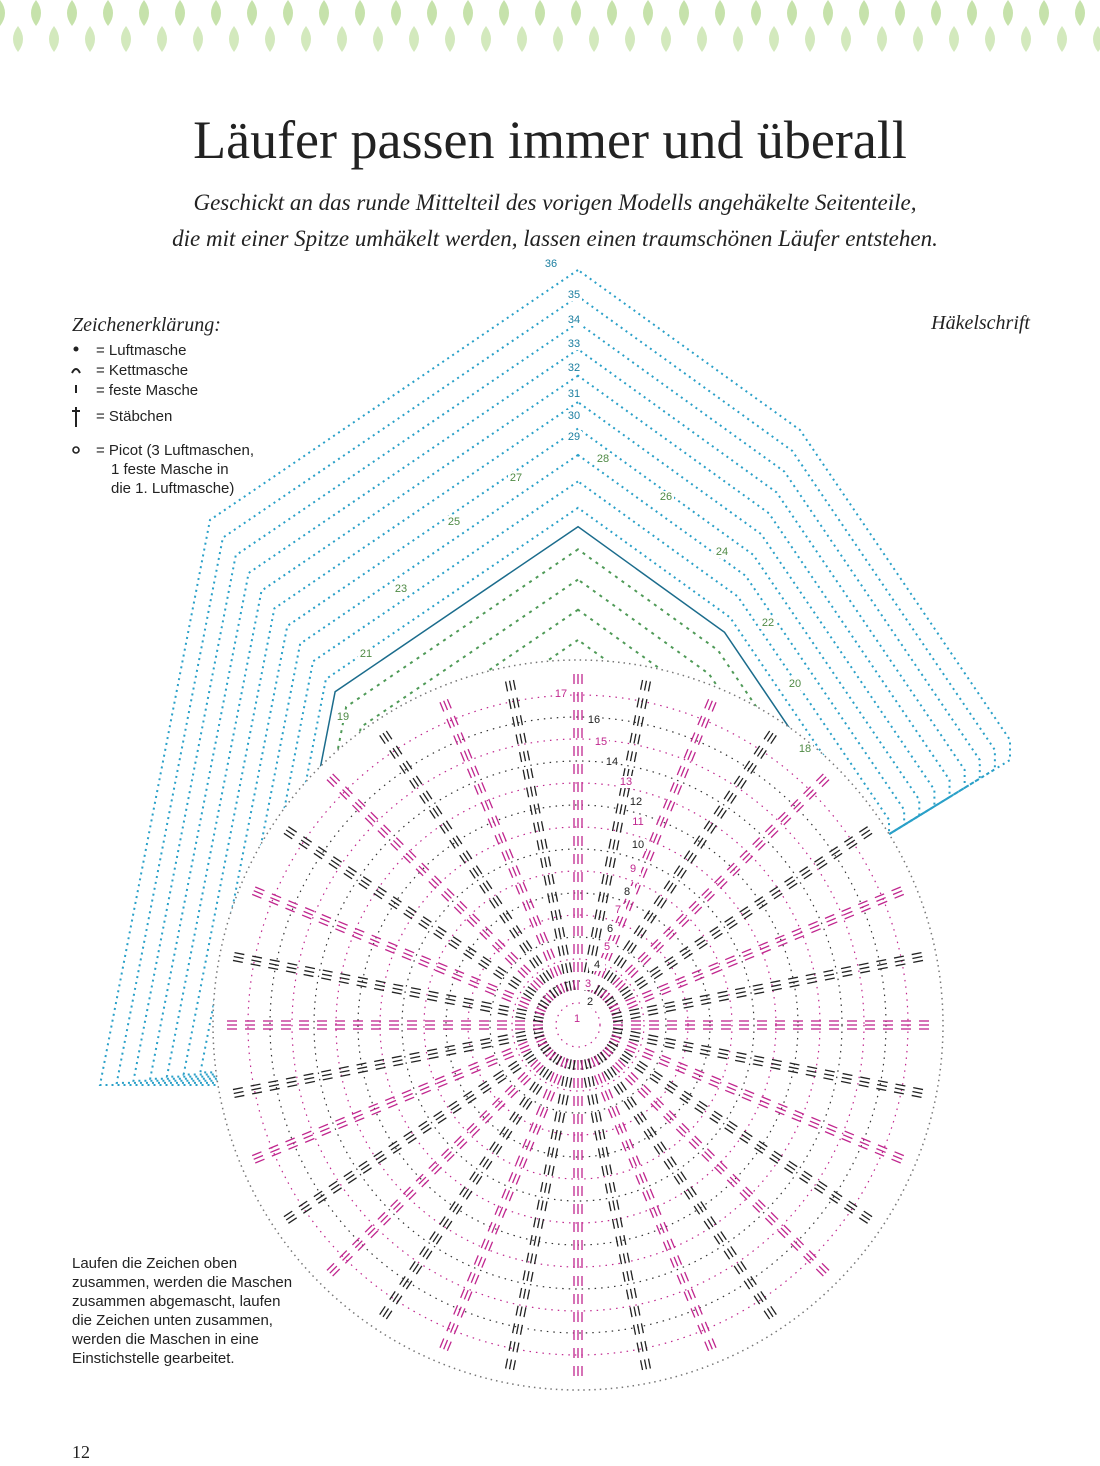 Image resolution: width=1100 pixels, height=1466 pixels. I want to click on diagram-label: Häkelschrift, so click(980, 323).